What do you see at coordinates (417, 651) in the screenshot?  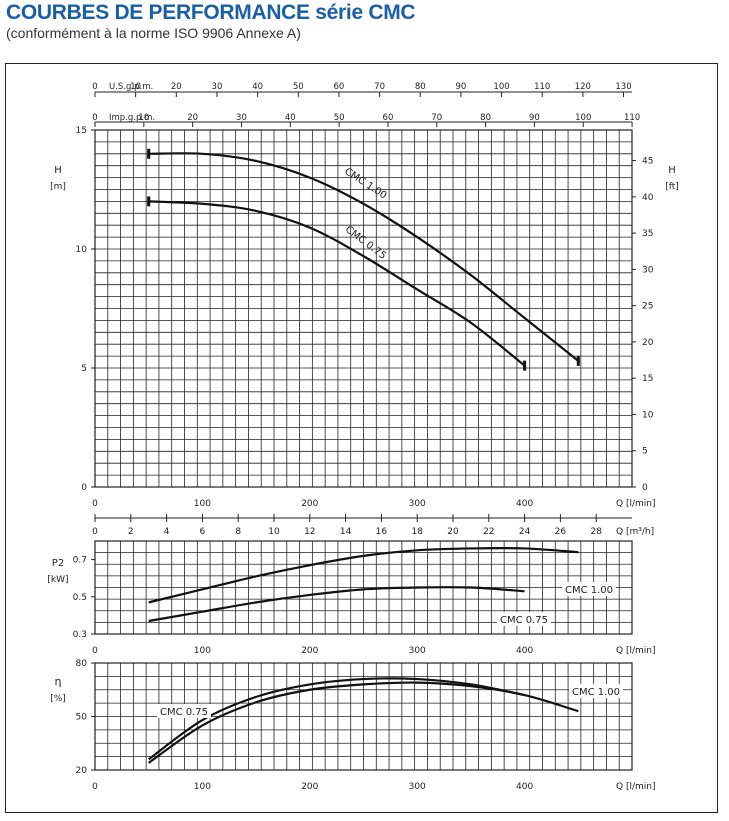 I see `power-x-tick-label: 300` at bounding box center [417, 651].